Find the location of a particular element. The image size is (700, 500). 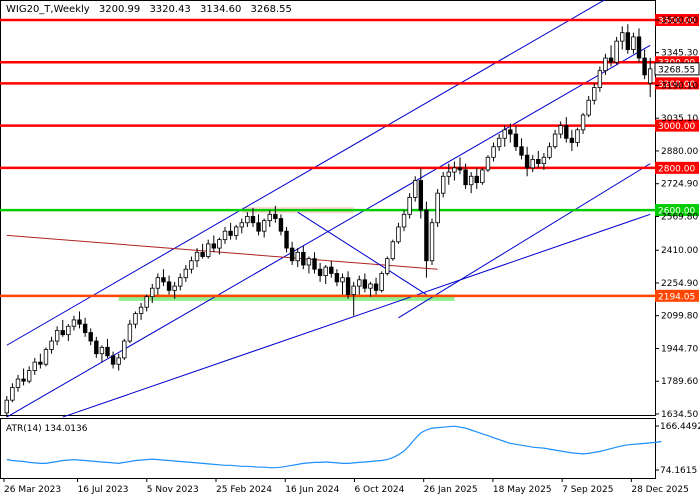

level-tag-text-4: 2800.00 is located at coordinates (676, 169).